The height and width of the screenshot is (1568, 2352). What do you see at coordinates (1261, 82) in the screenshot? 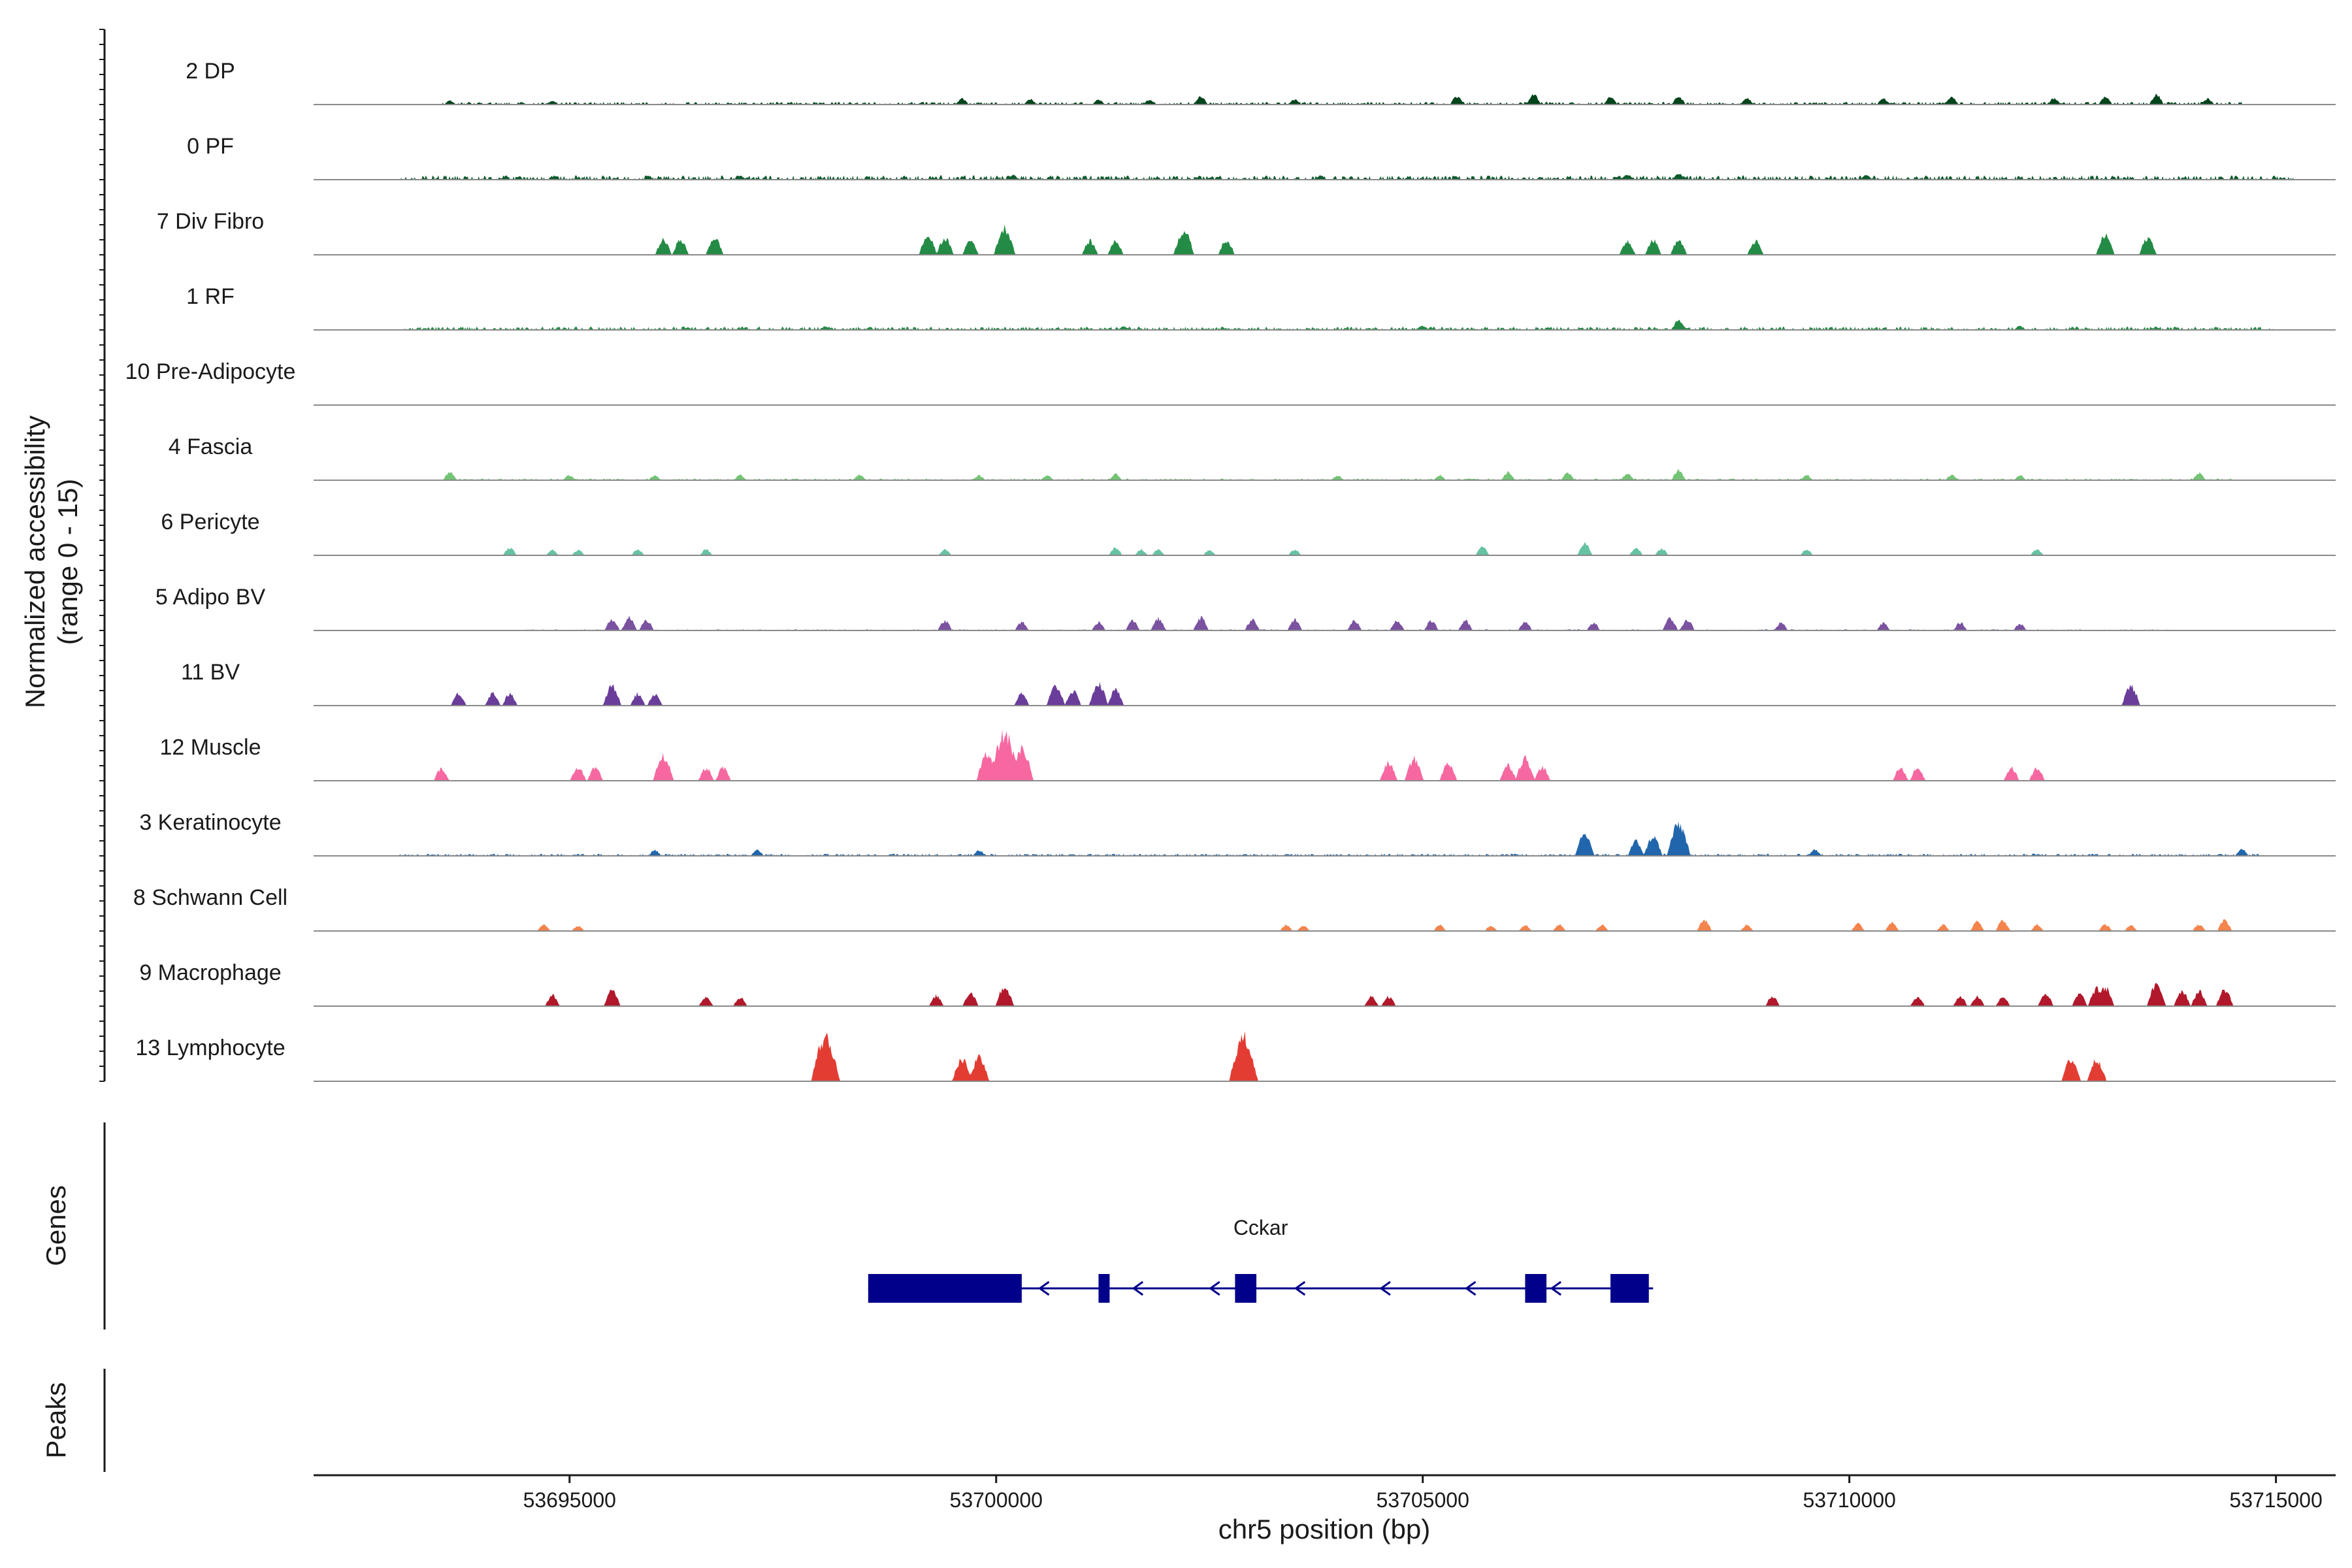
I see `track-2-dp: 2 DP` at bounding box center [1261, 82].